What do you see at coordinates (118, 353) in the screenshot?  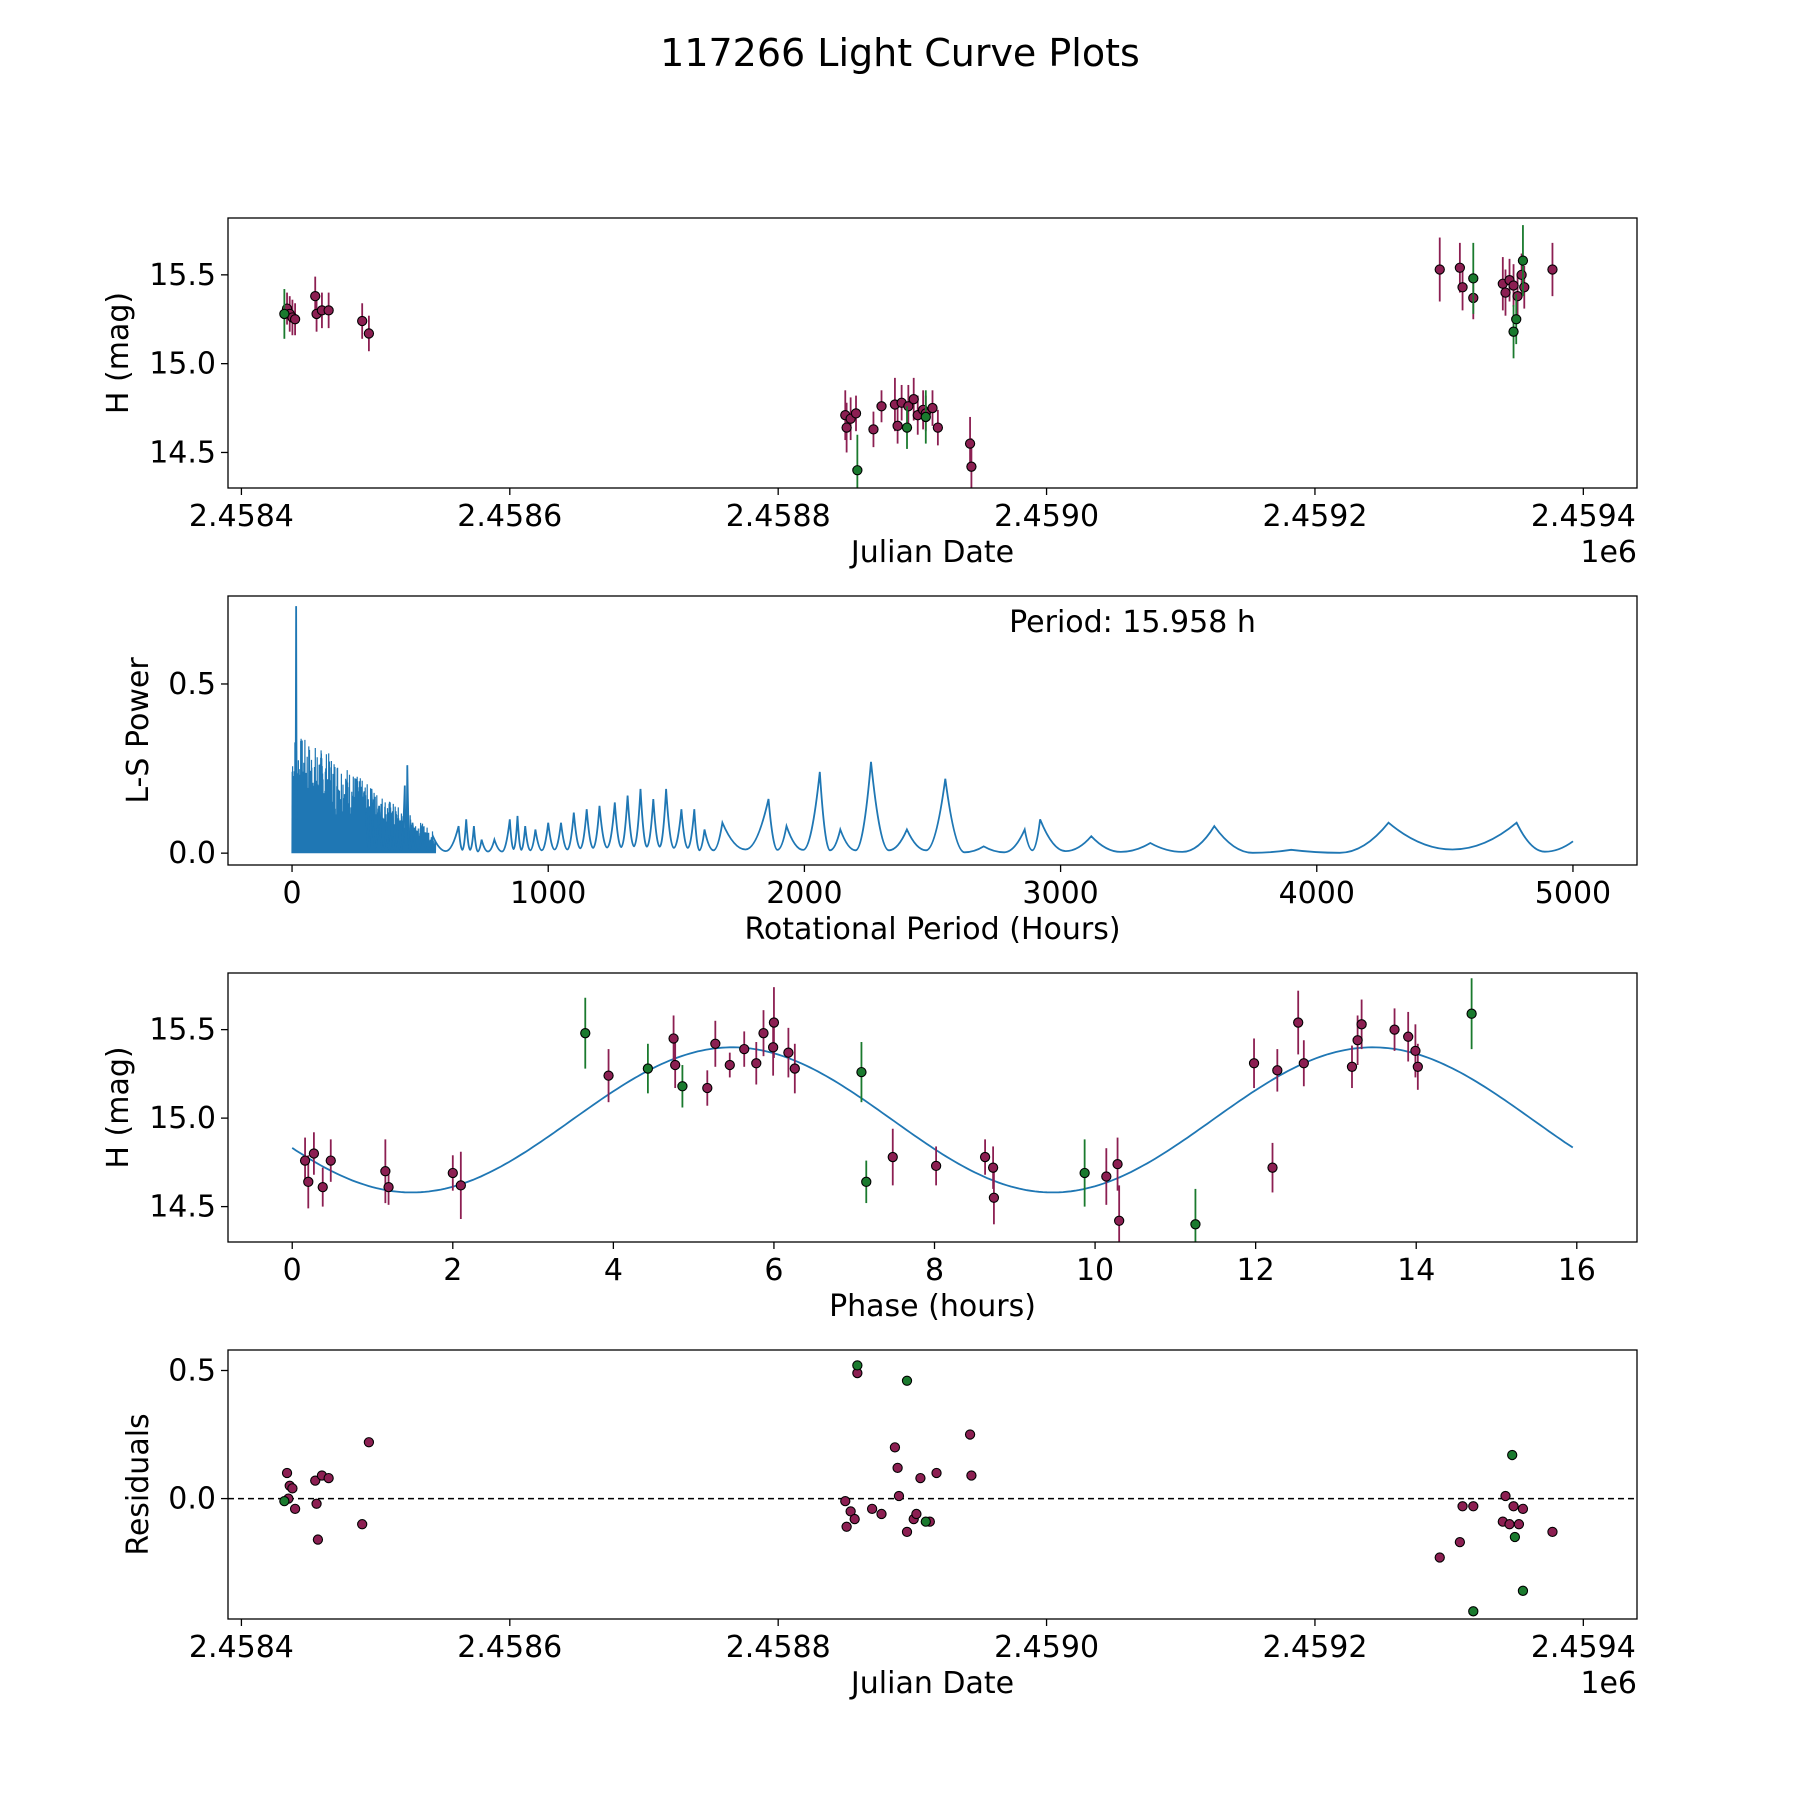 I see `y-axis-label: H (mag)` at bounding box center [118, 353].